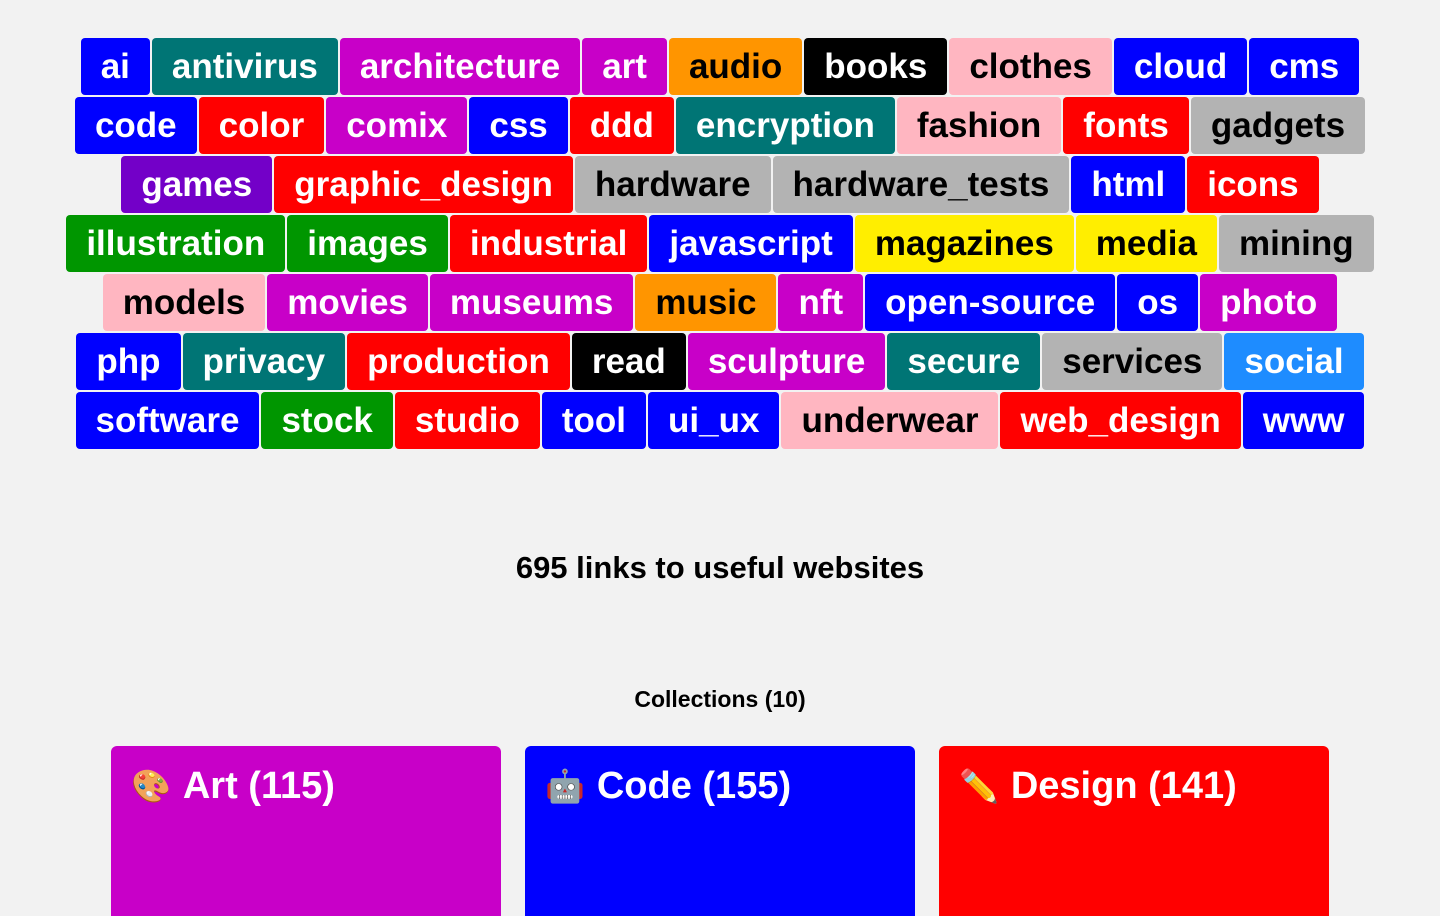 The image size is (1440, 916). I want to click on tag-architecture: architecture, so click(460, 66).